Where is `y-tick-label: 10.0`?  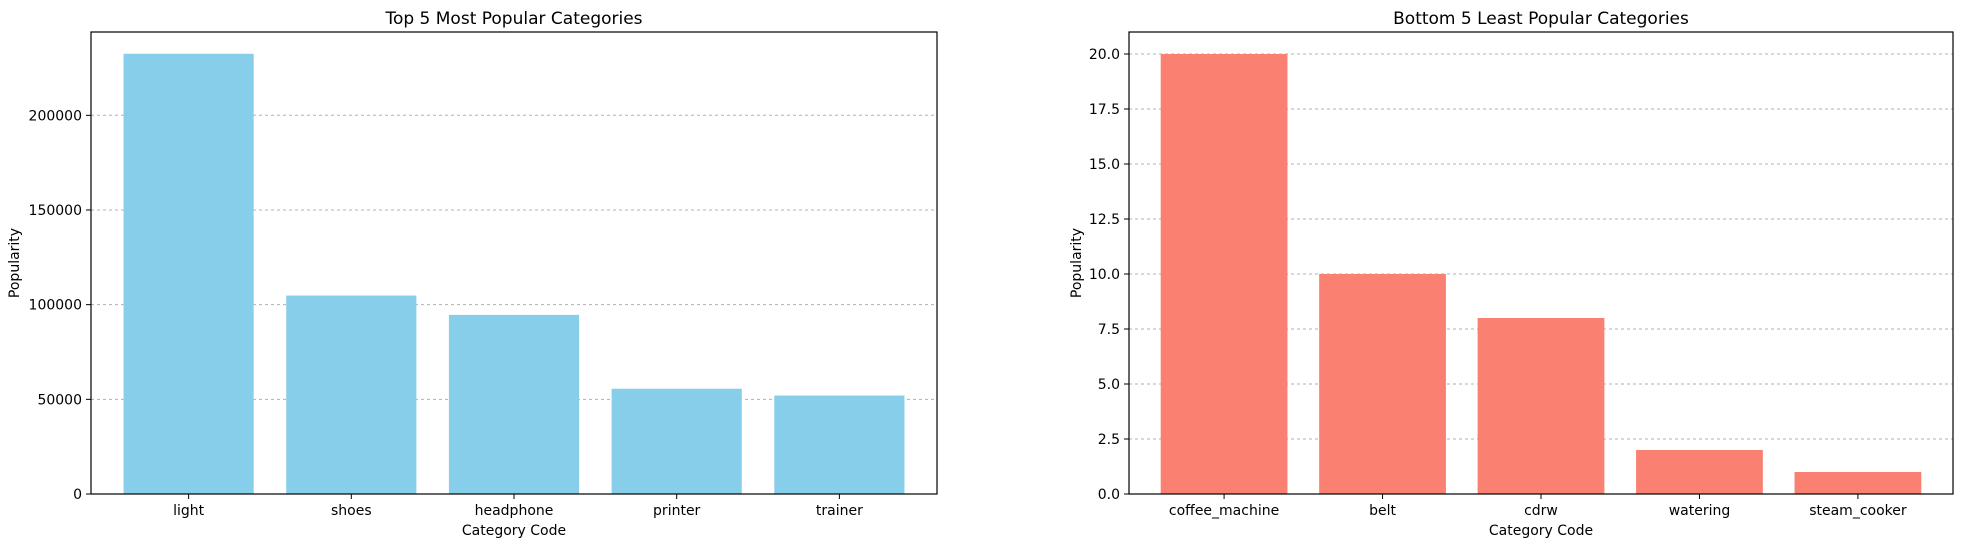 y-tick-label: 10.0 is located at coordinates (1104, 275).